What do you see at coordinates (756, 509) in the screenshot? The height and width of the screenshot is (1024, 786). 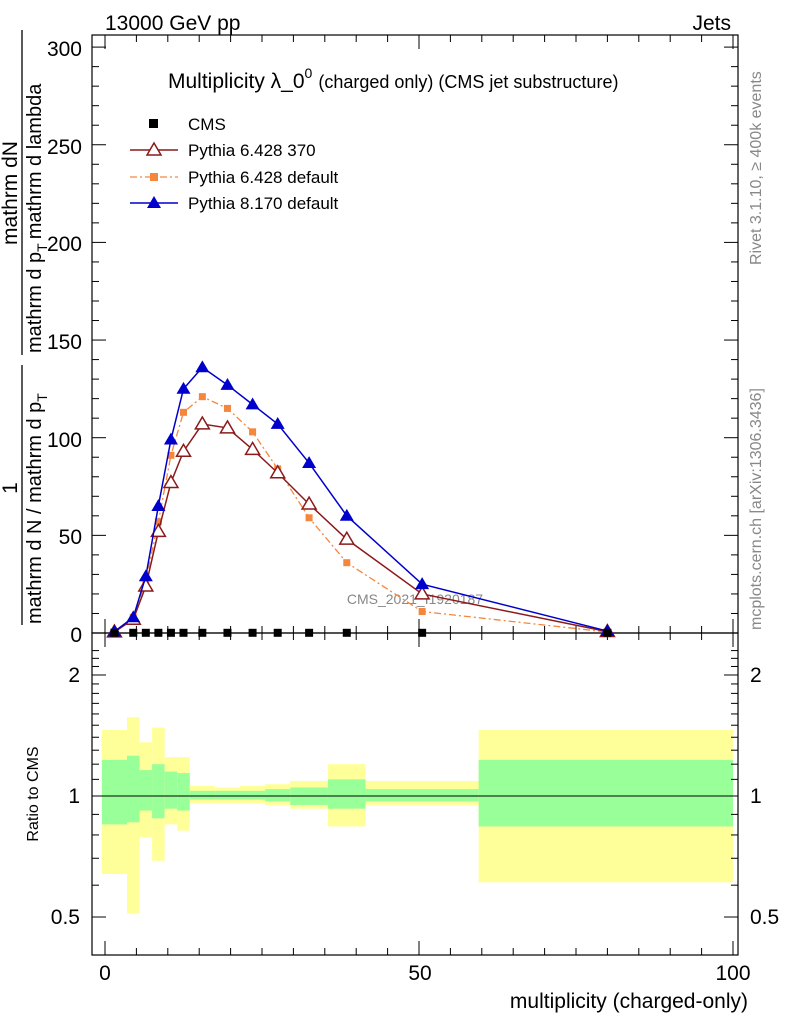 I see `mcplots-label: mcplots.cern.ch [arXiv:1306.3436]` at bounding box center [756, 509].